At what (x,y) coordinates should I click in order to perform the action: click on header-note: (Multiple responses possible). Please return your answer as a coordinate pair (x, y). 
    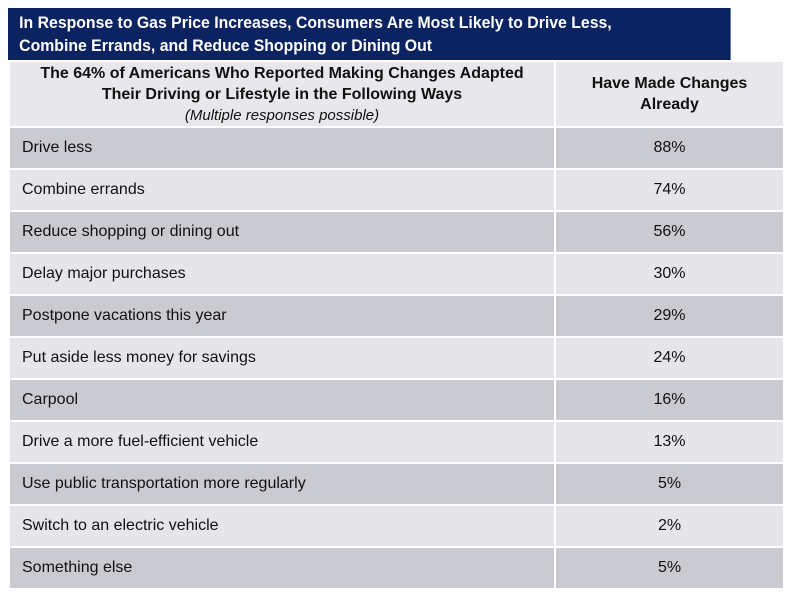
    Looking at the image, I should click on (282, 115).